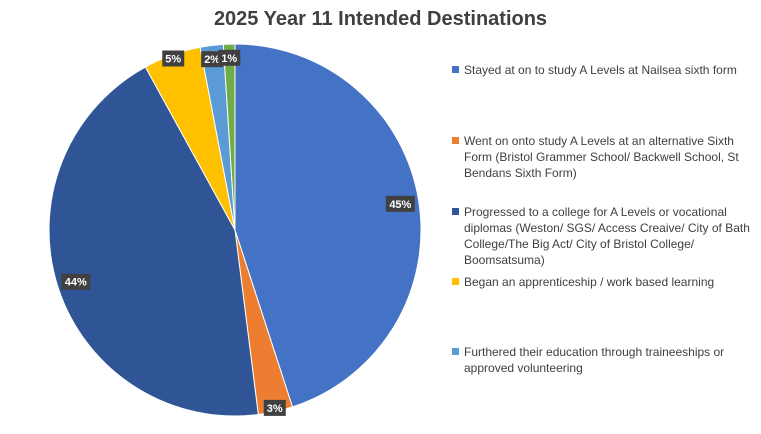 Image resolution: width=761 pixels, height=434 pixels. What do you see at coordinates (212, 60) in the screenshot?
I see `data-label-text: 2%` at bounding box center [212, 60].